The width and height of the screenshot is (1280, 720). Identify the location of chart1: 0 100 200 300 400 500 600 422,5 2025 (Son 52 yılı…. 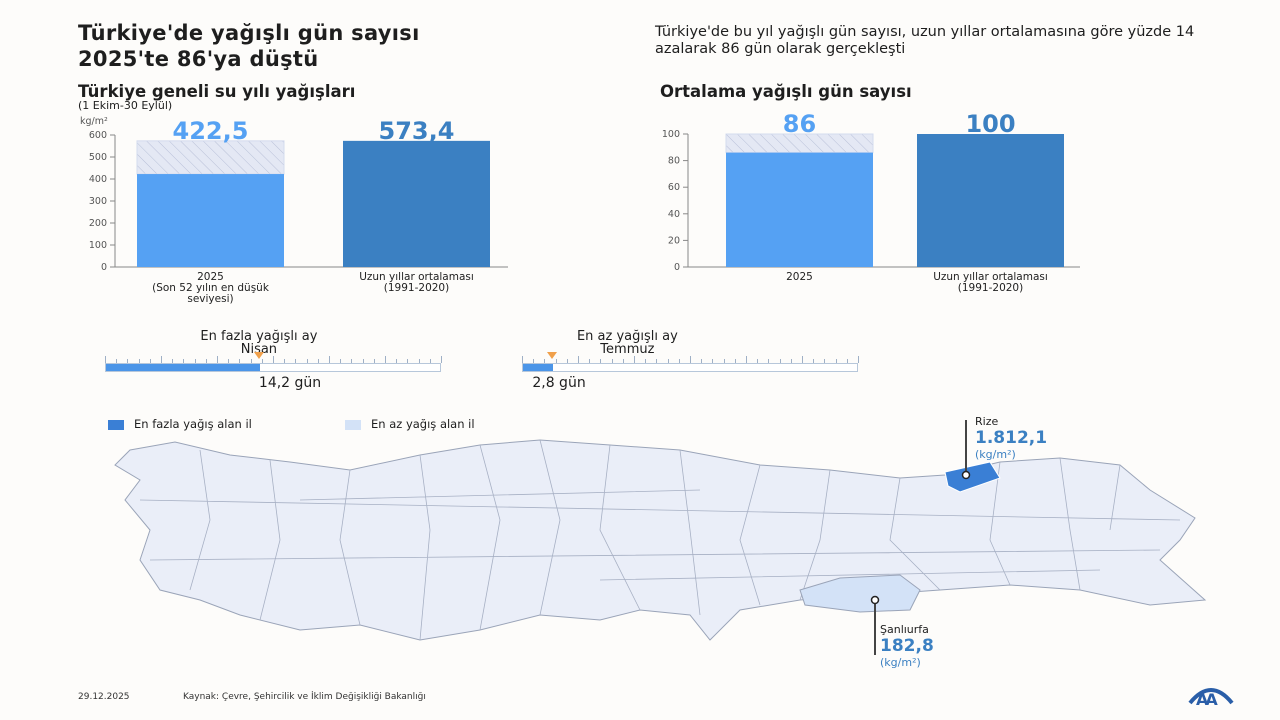
(295, 210).